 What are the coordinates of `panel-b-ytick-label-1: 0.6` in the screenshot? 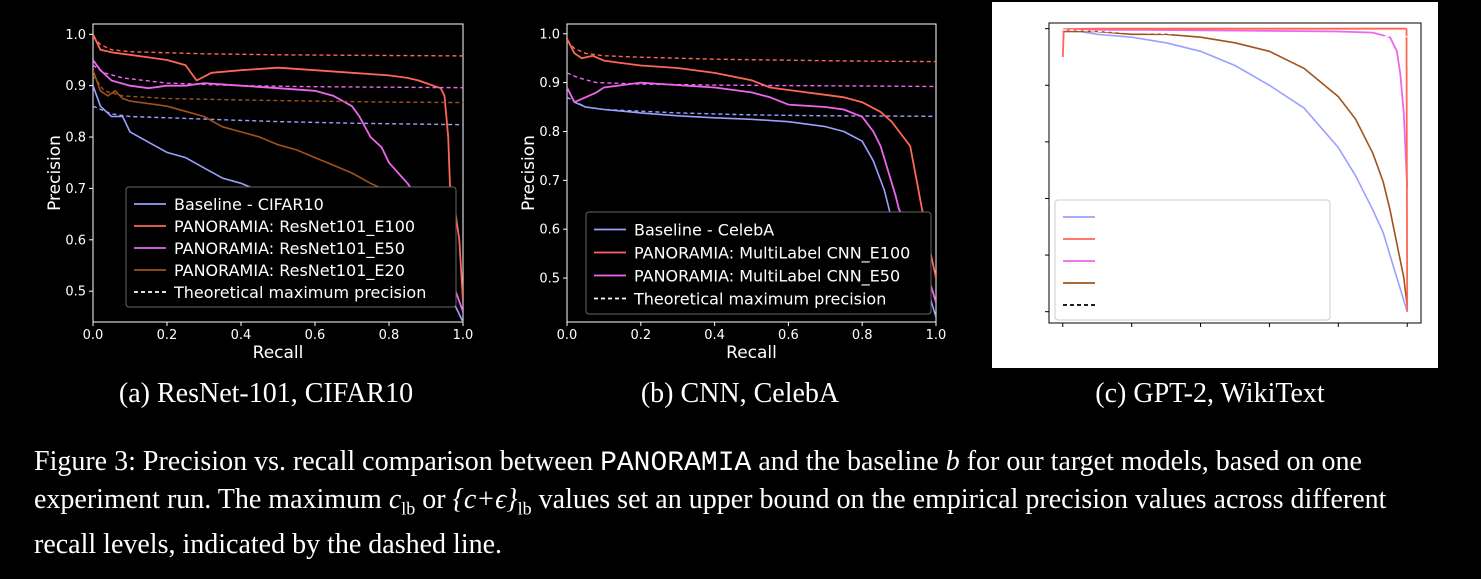 It's located at (549, 230).